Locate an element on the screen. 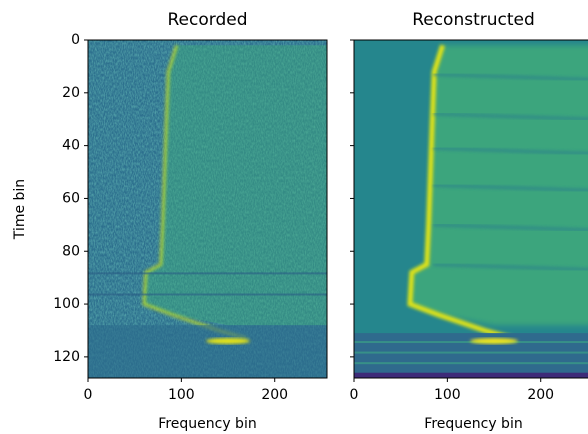 The image size is (588, 434). y-tick-label: 60 is located at coordinates (71, 198).